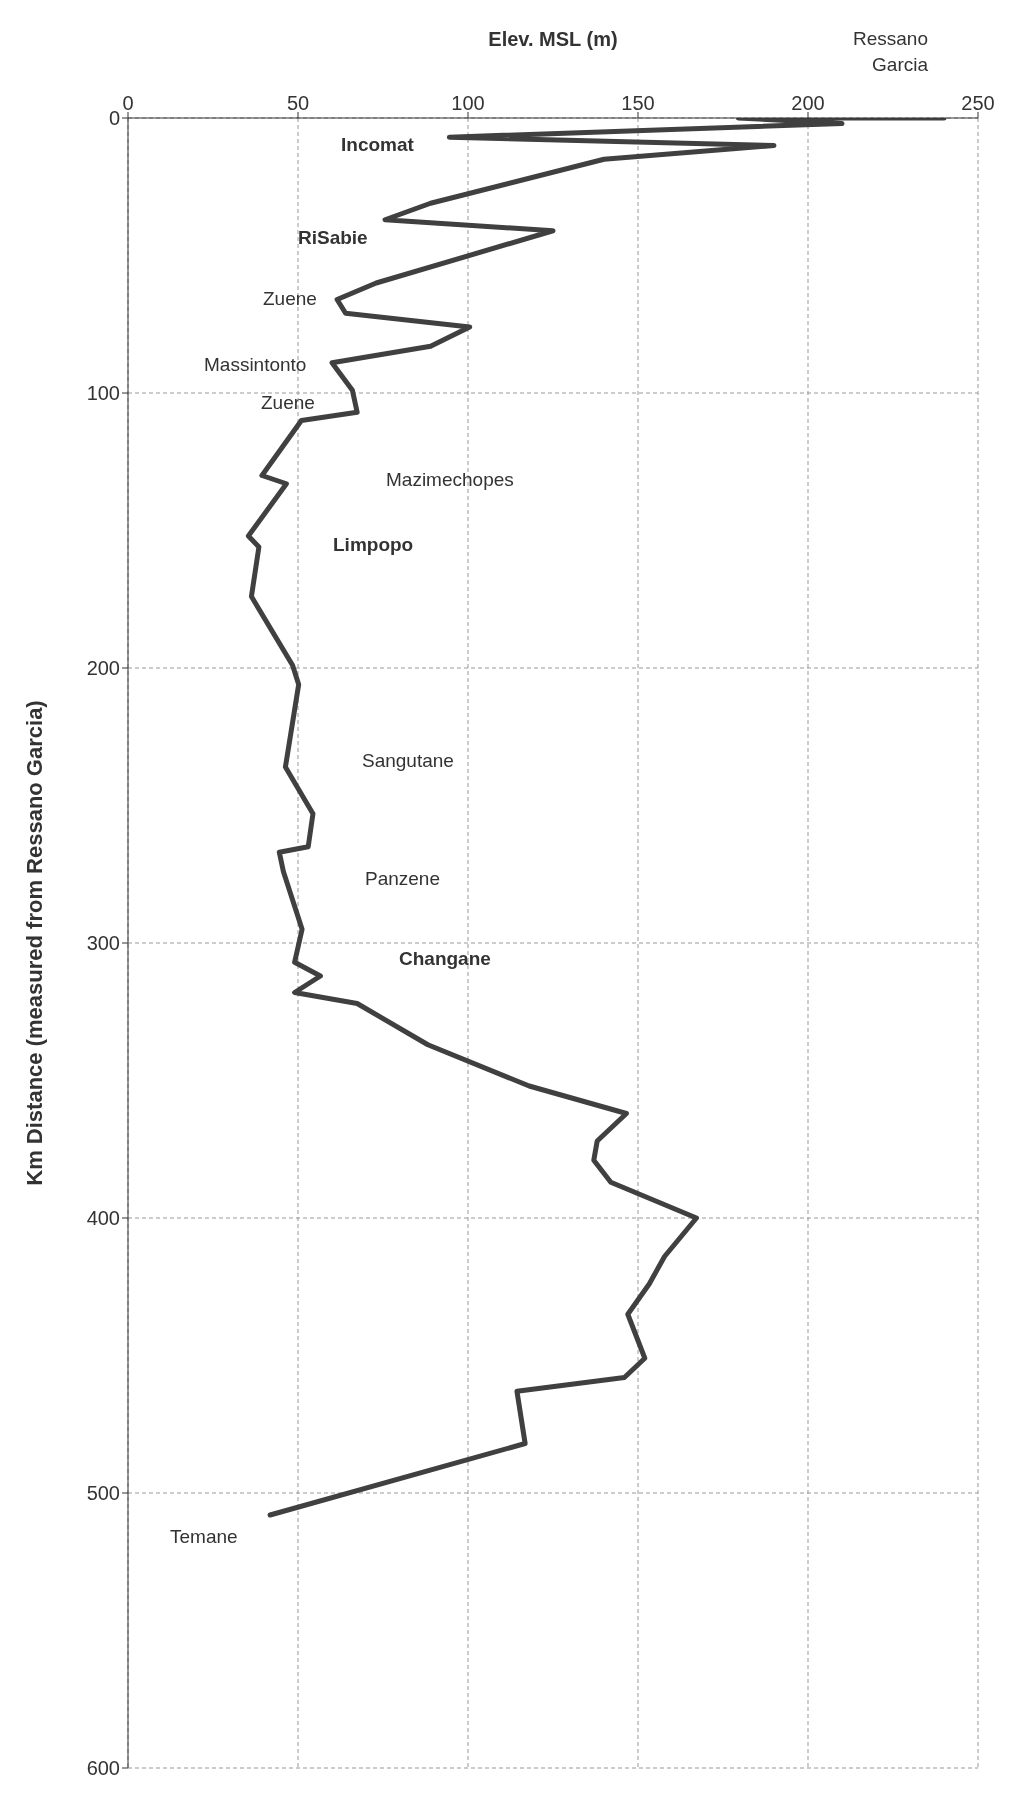  I want to click on x-tick-label: 50, so click(298, 103).